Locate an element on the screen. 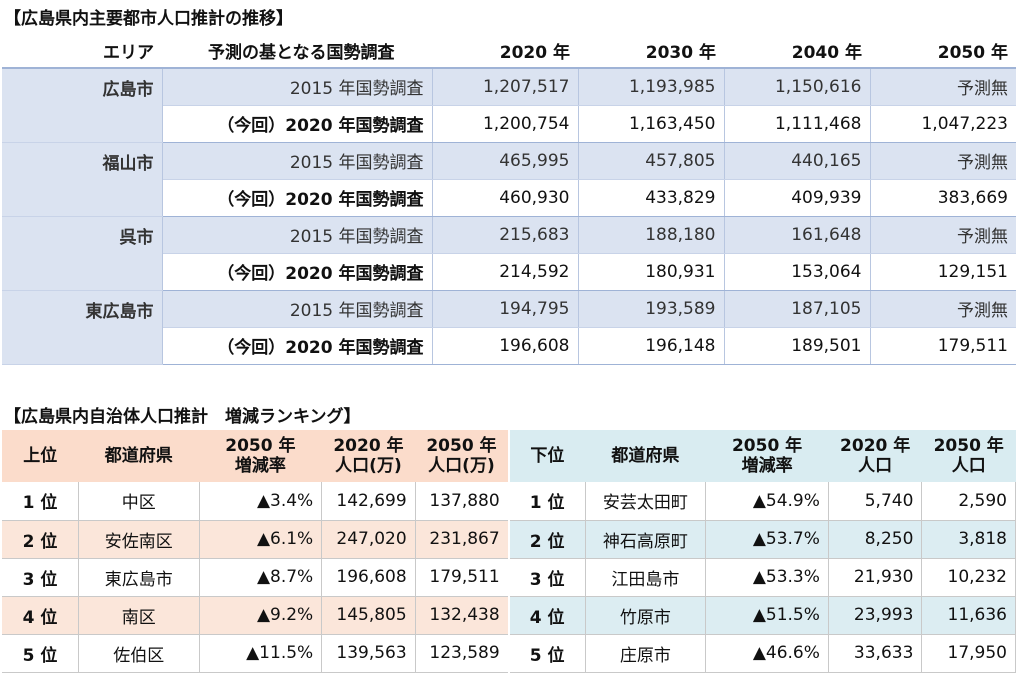  pop2050-cell: 179,511 is located at coordinates (462, 577).